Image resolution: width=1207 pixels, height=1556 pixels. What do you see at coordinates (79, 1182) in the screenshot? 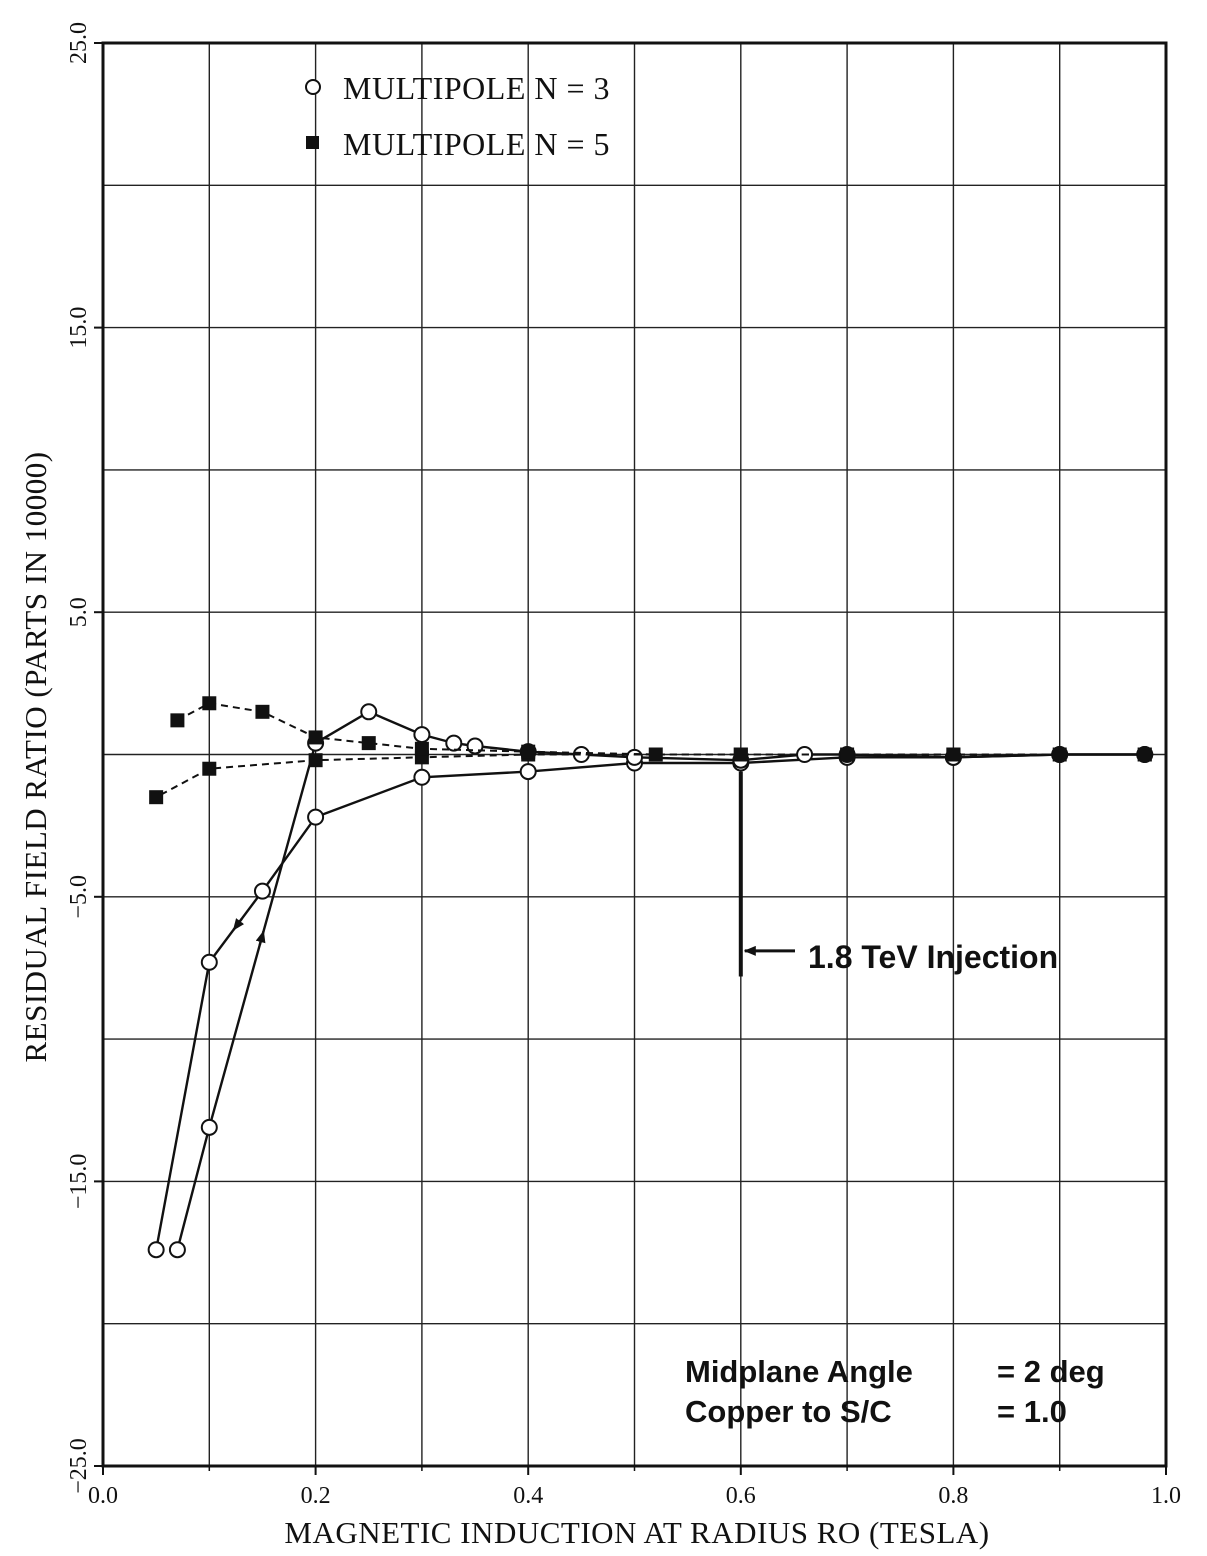
I see `y-tick-label: −15.0` at bounding box center [79, 1182].